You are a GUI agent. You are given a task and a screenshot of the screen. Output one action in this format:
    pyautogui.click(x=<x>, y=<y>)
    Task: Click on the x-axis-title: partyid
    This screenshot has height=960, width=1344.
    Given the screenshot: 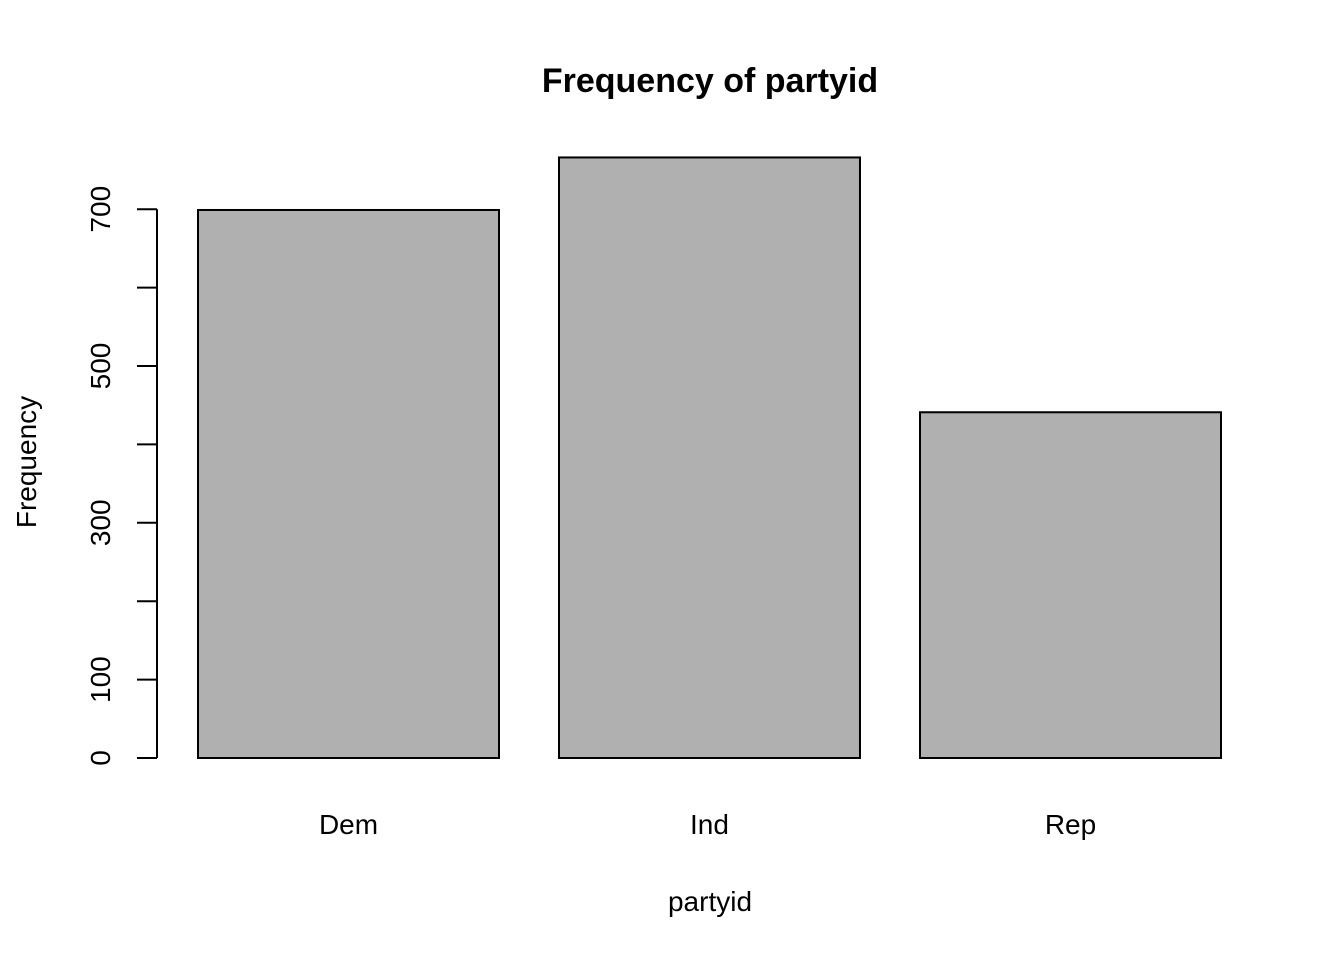 What is the action you would take?
    pyautogui.click(x=710, y=901)
    